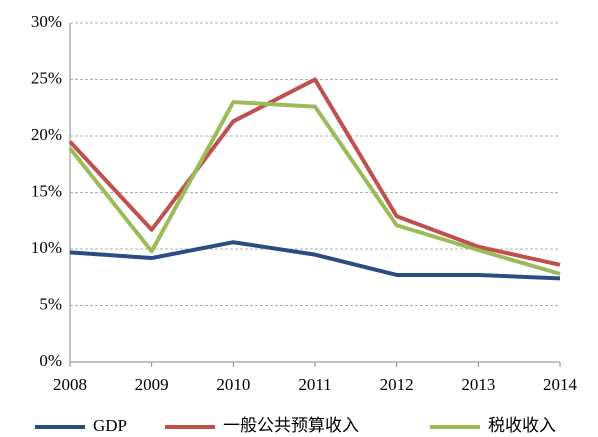  I want to click on y-tick-label: 0%, so click(50, 360).